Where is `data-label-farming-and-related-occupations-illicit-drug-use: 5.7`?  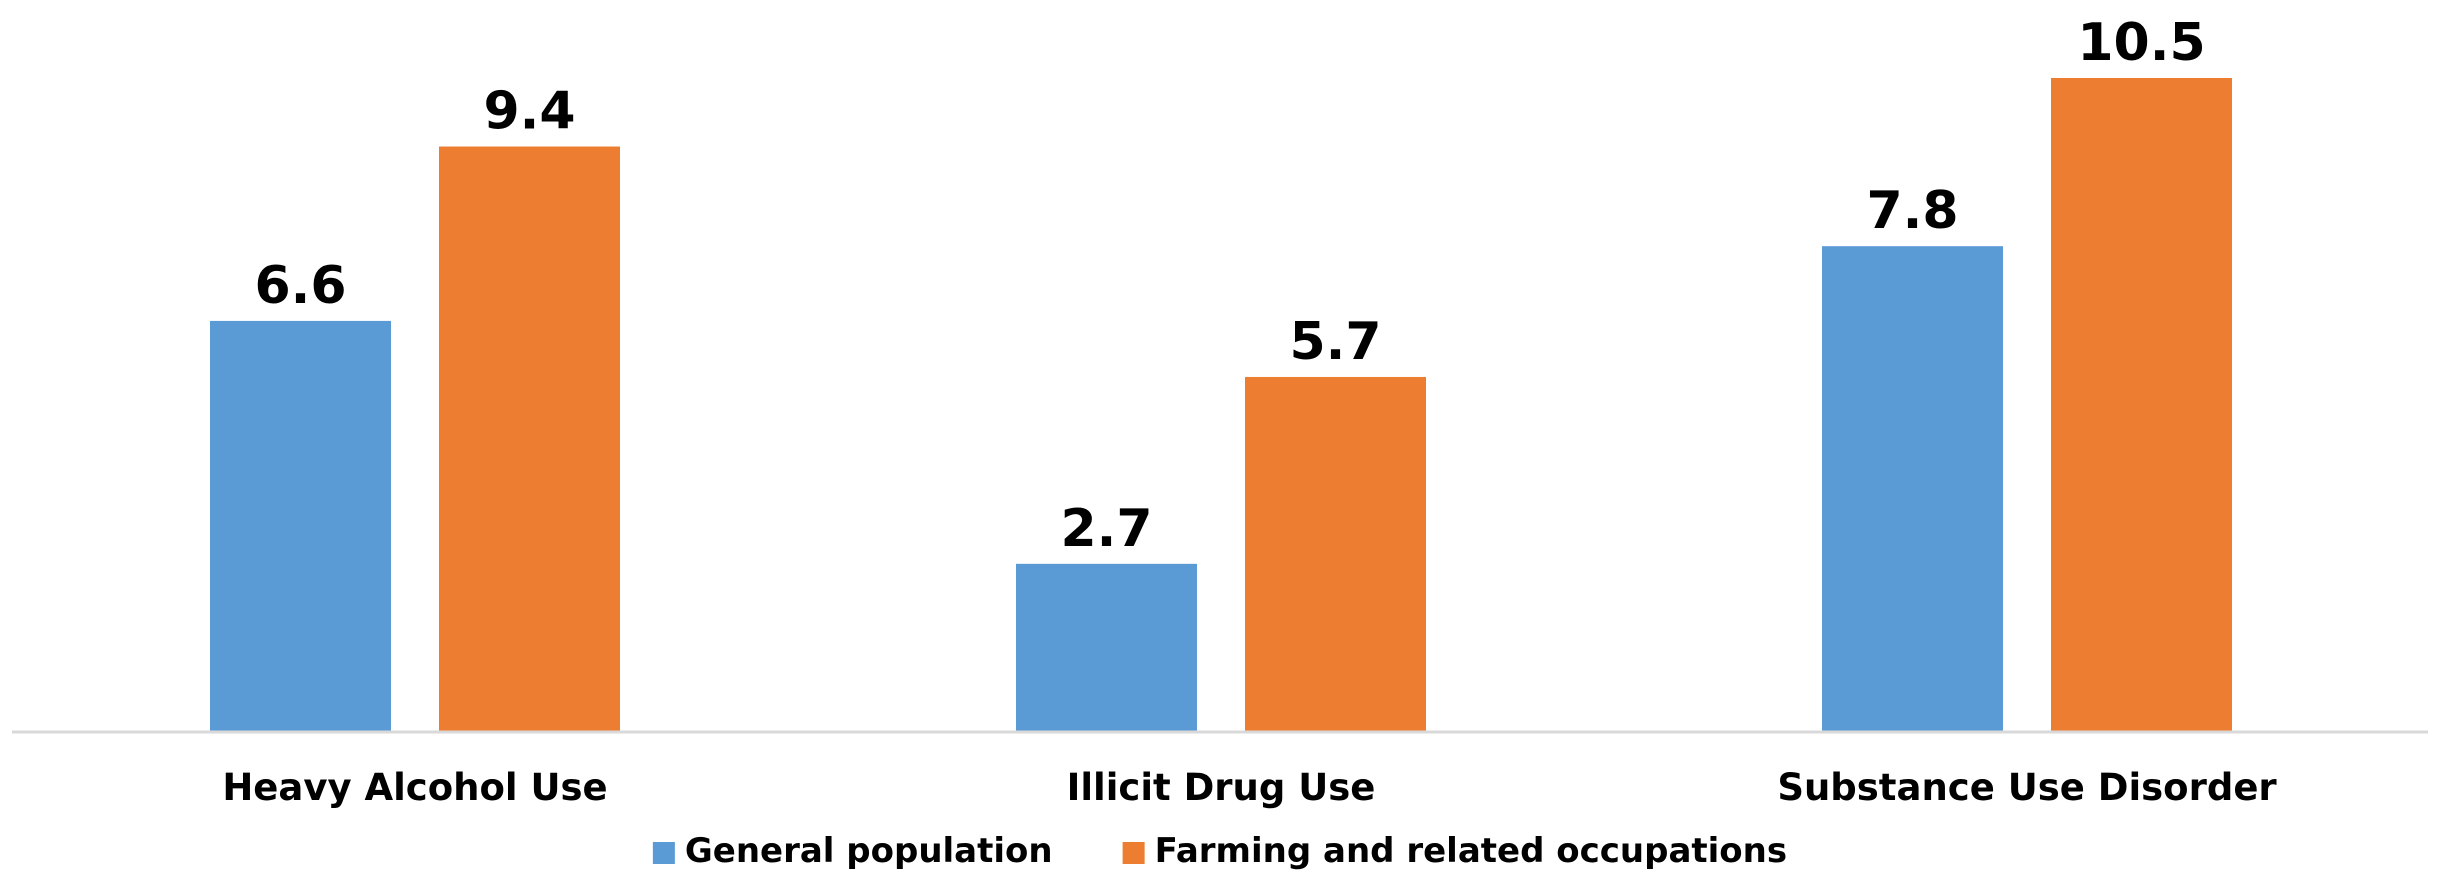
data-label-farming-and-related-occupations-illicit-drug-use: 5.7 is located at coordinates (1335, 342).